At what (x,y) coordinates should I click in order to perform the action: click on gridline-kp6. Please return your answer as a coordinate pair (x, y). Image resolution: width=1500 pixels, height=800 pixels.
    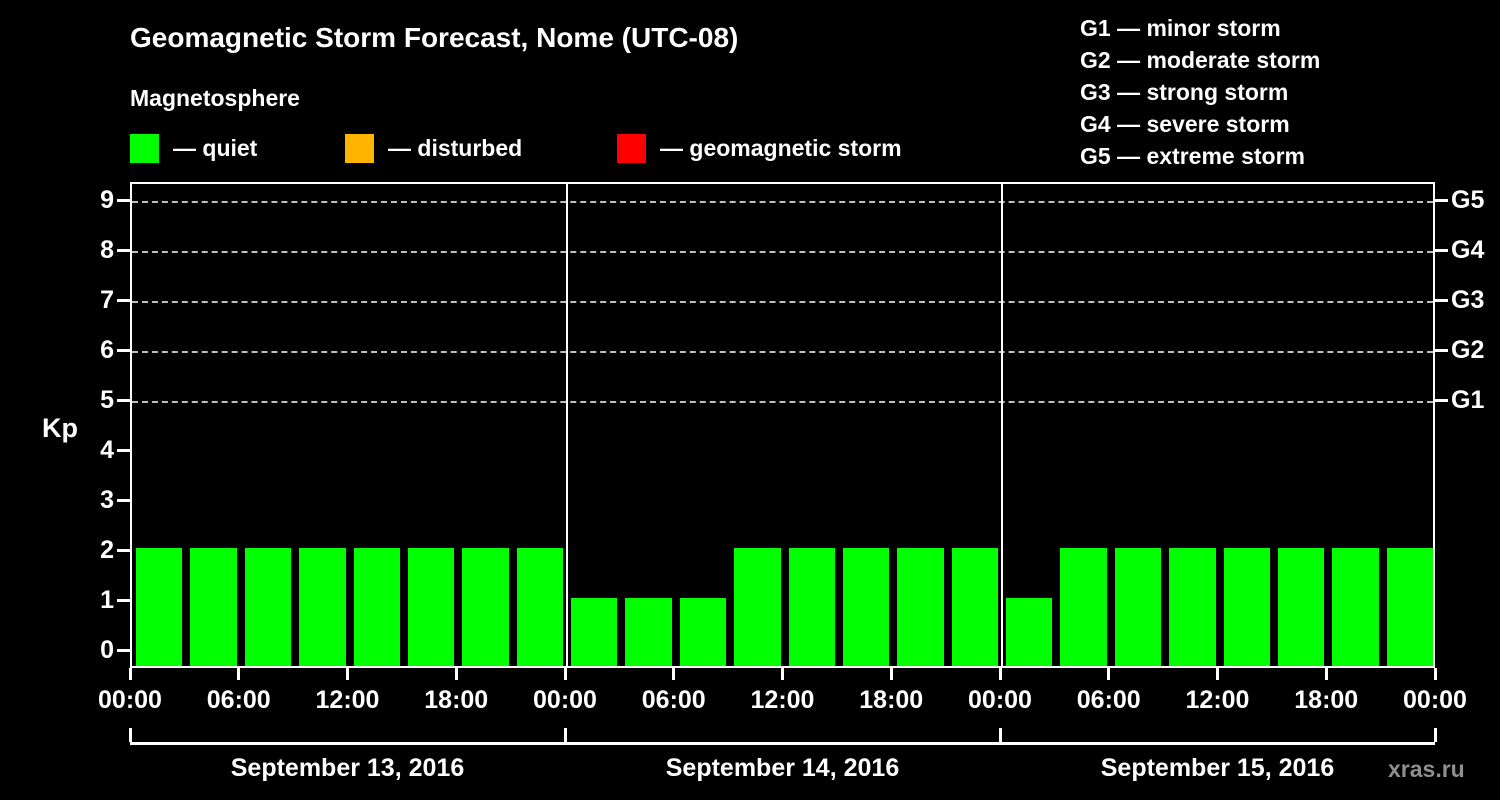
    Looking at the image, I should click on (782, 352).